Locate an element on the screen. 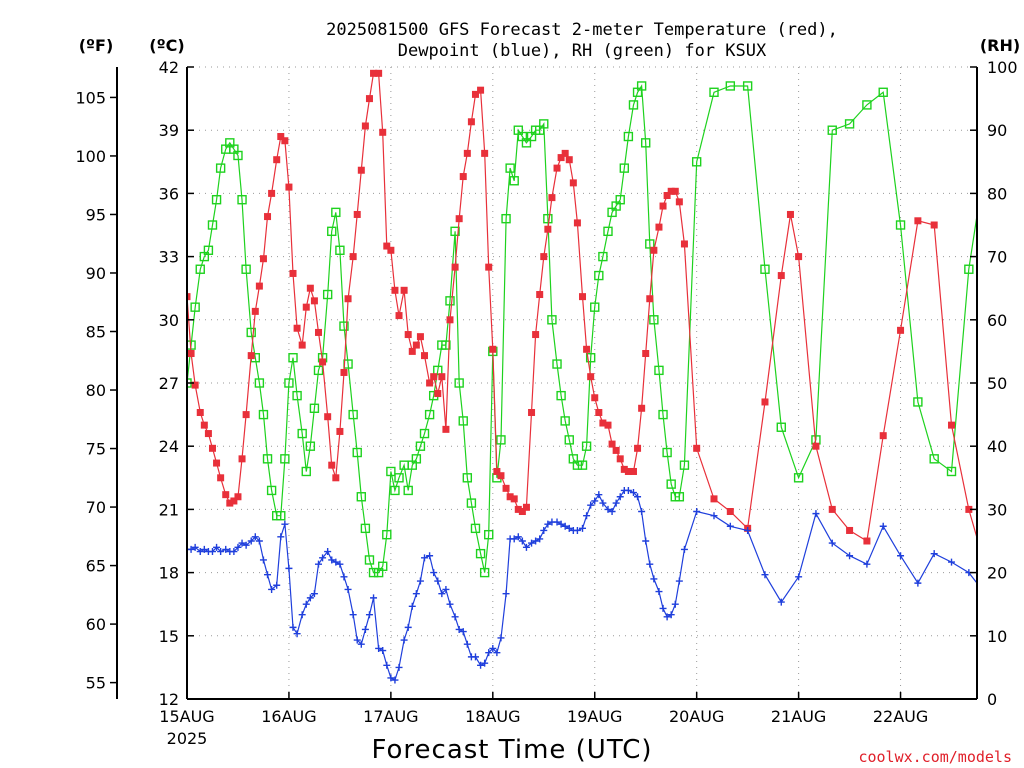  rh-tick-label: 10 is located at coordinates (997, 636).